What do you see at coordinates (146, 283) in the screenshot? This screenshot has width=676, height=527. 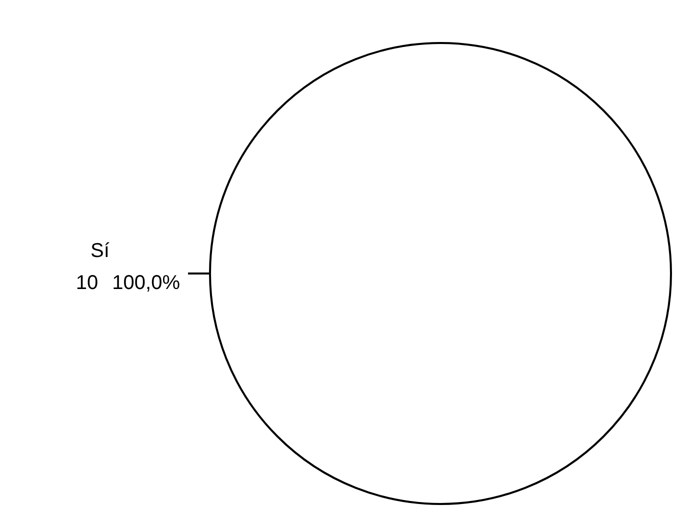 I see `text: 100,0%` at bounding box center [146, 283].